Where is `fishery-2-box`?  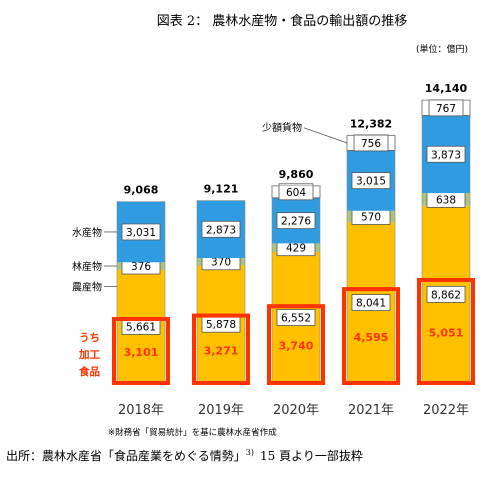 fishery-2-box is located at coordinates (221, 229).